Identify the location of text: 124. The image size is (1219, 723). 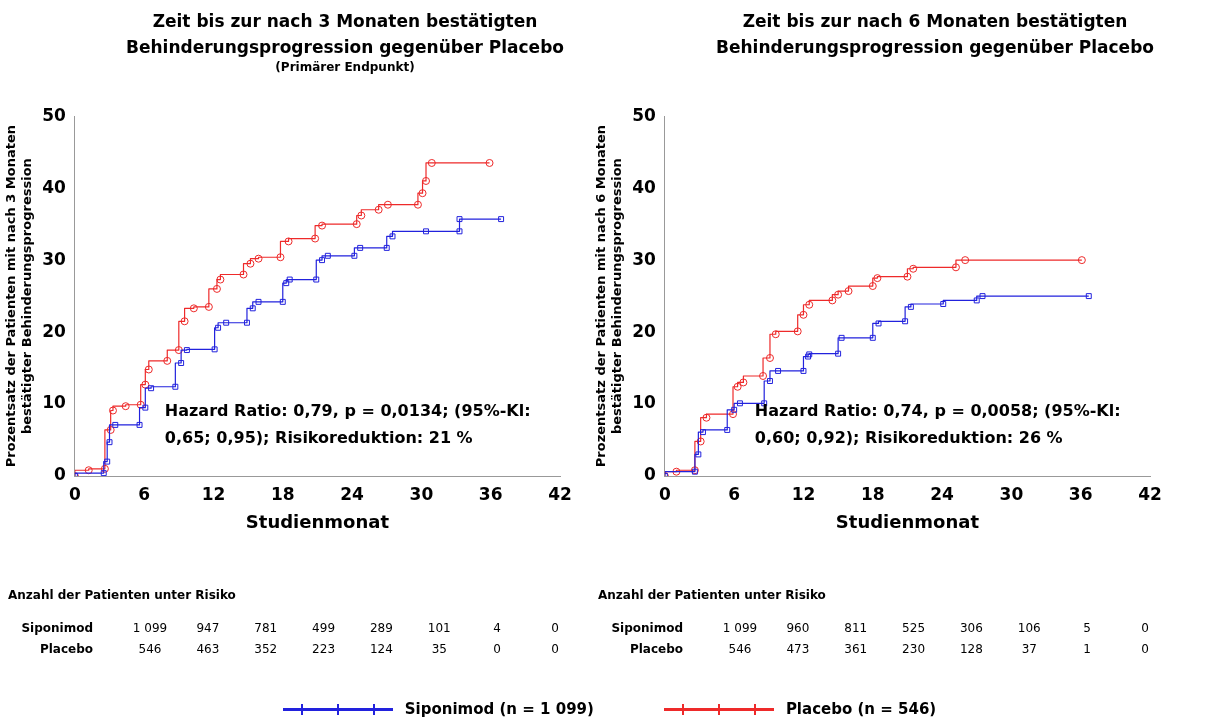
(381, 649).